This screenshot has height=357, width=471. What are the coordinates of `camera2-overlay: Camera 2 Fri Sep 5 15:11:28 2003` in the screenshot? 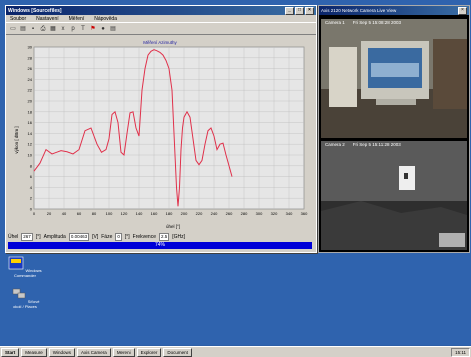 It's located at (363, 144).